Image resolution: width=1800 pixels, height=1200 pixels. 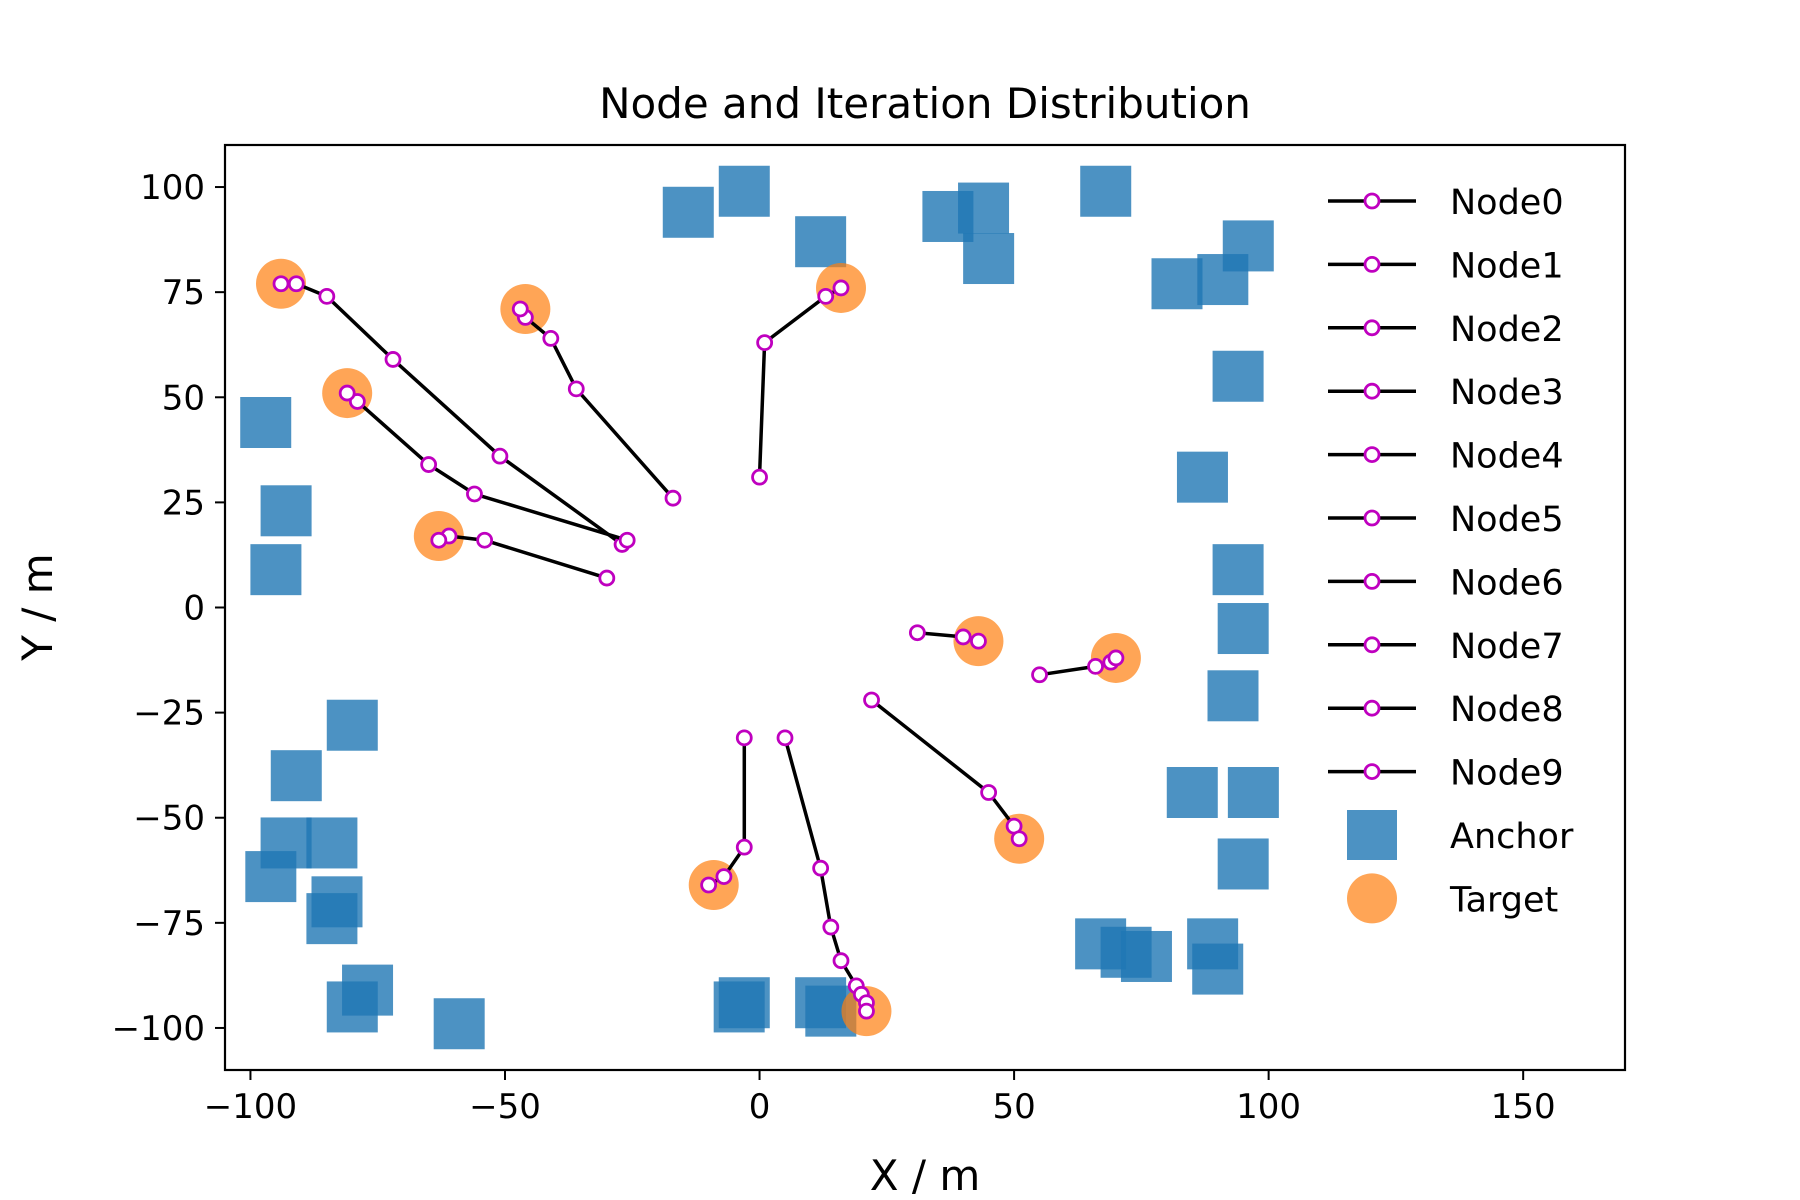 What do you see at coordinates (1507, 330) in the screenshot?
I see `legend-label-2: Node2` at bounding box center [1507, 330].